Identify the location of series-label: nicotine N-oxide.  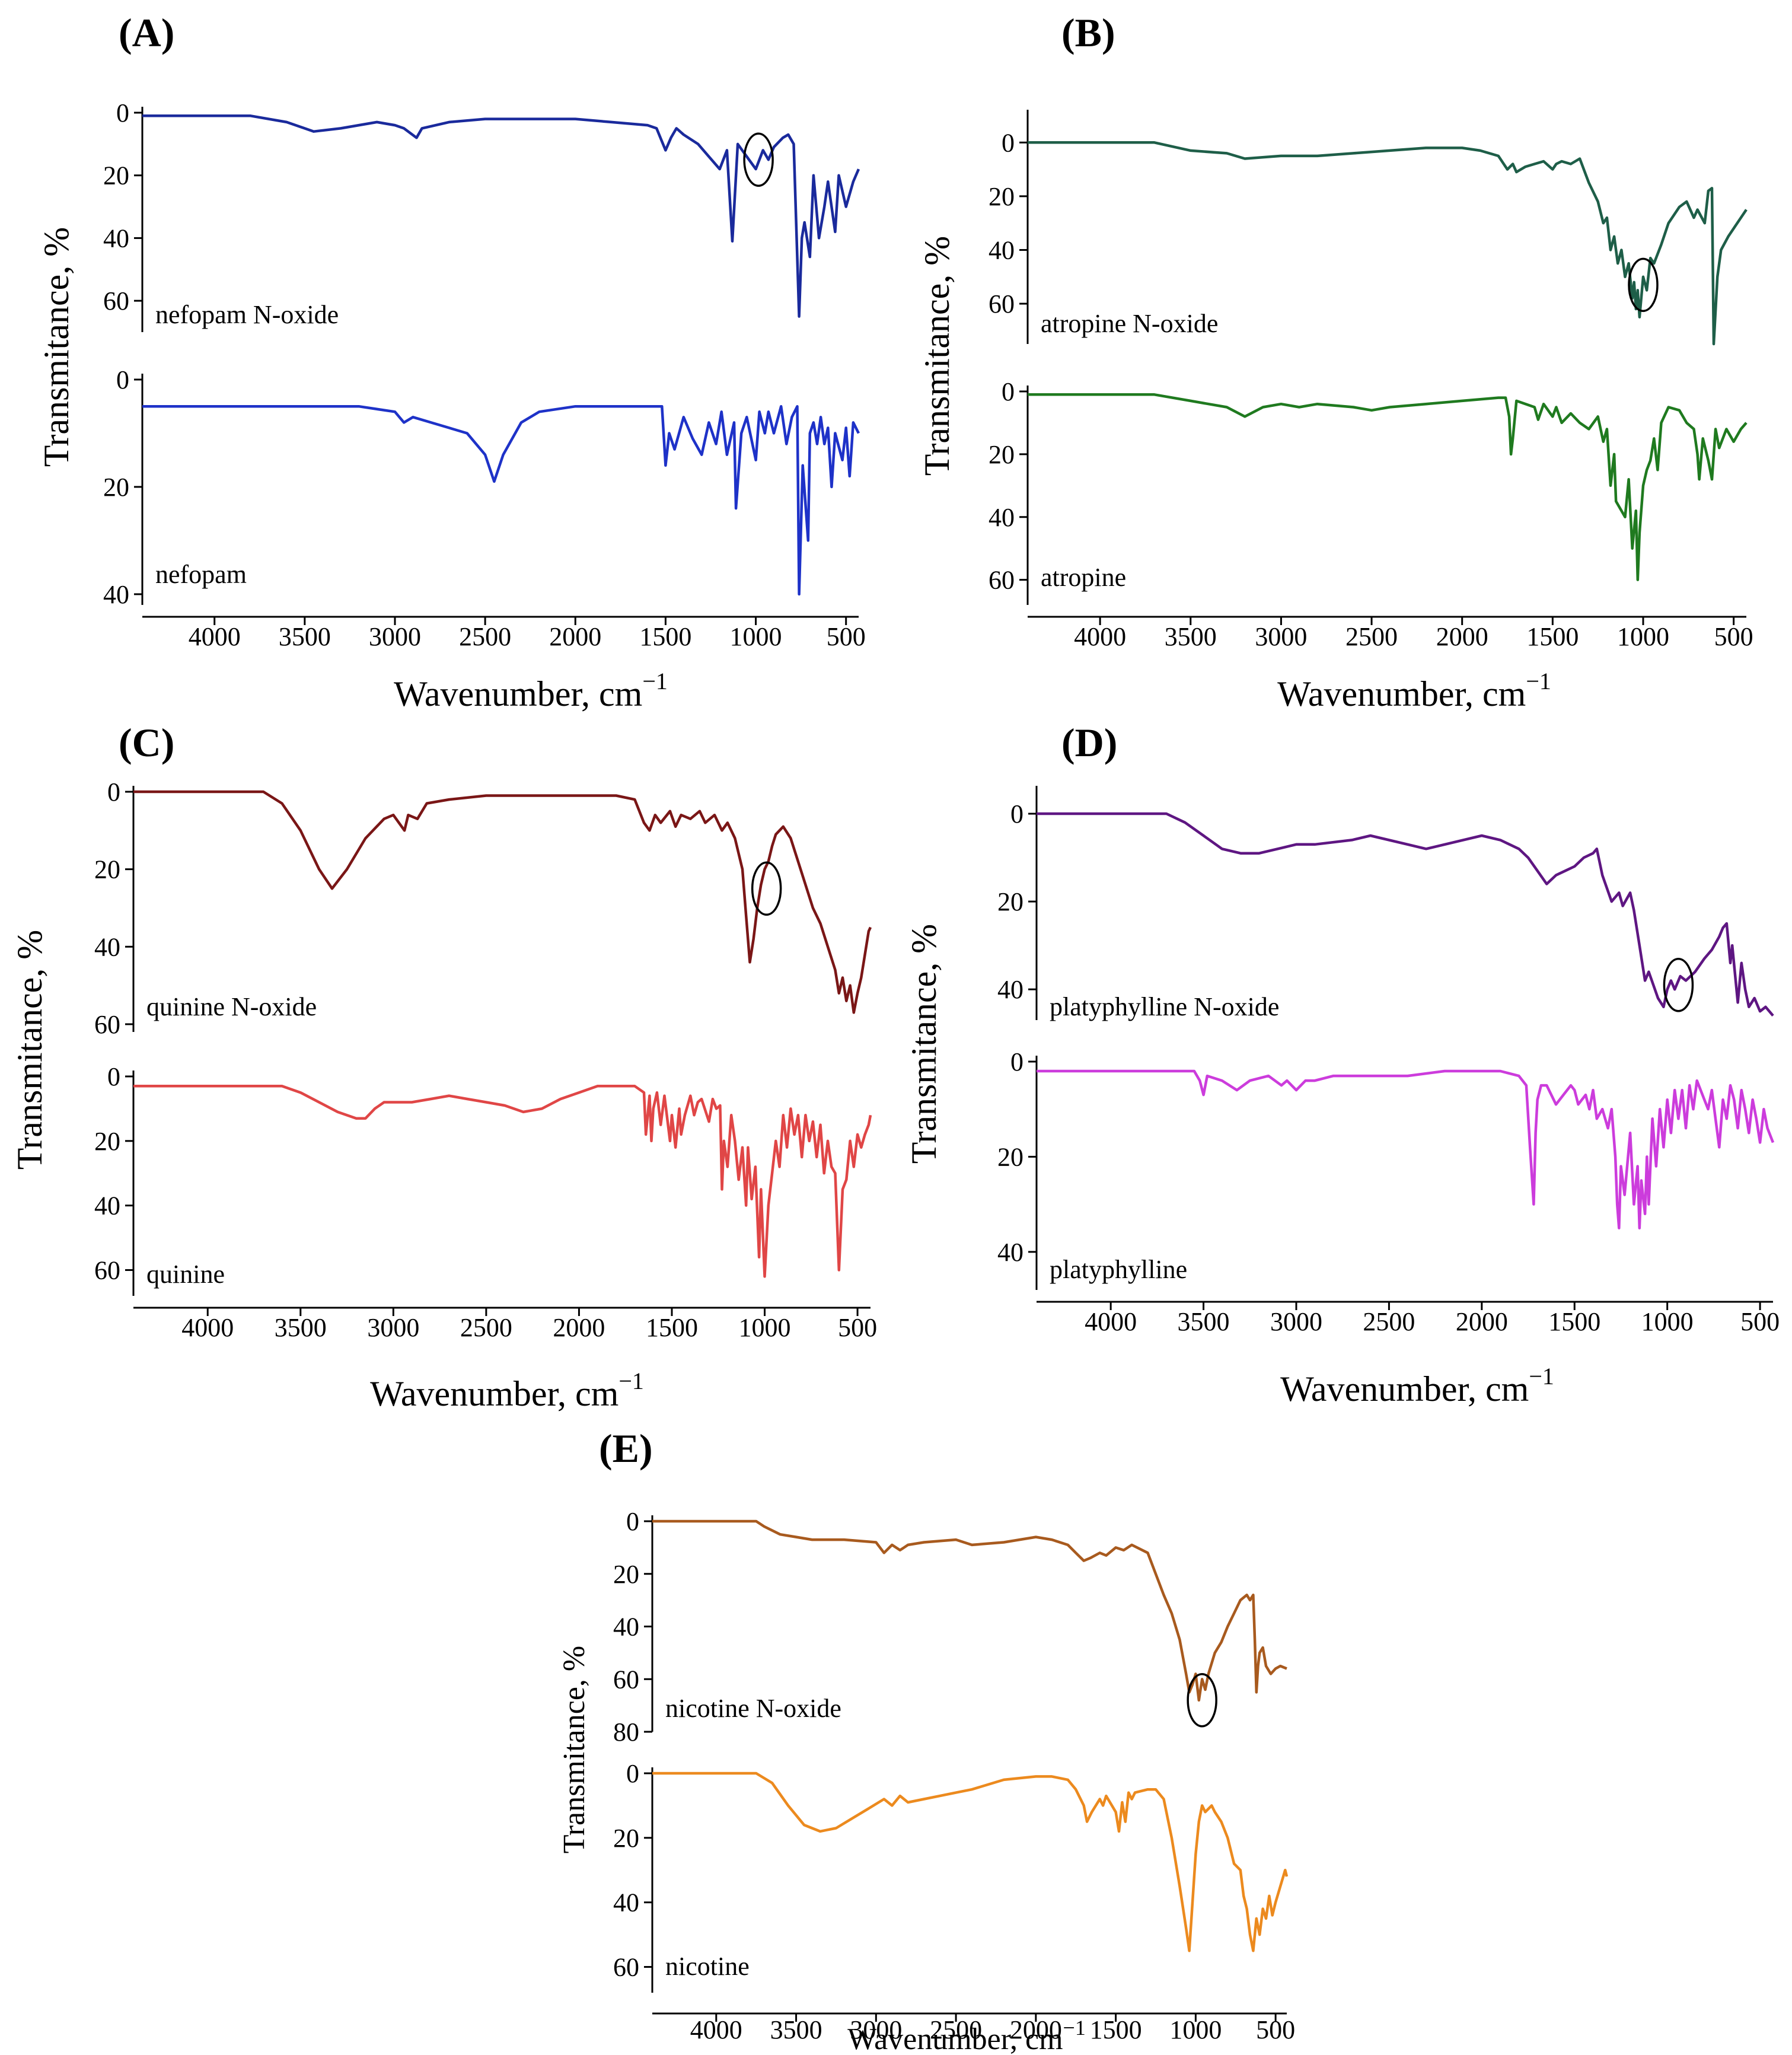
(753, 1708).